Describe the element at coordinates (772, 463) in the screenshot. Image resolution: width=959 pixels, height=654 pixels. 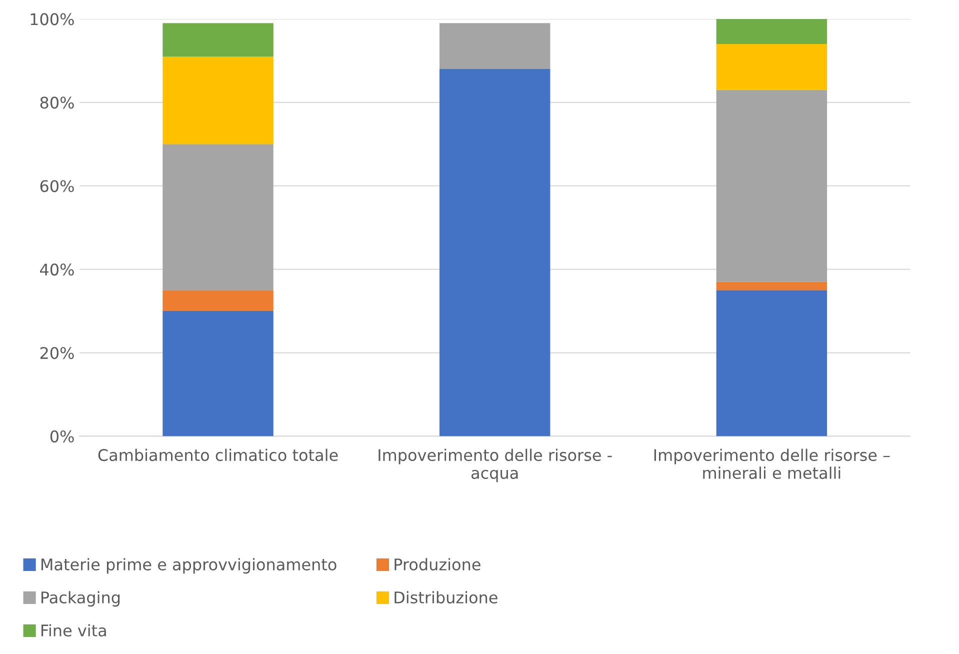
I see `x-tick-label: Impoverimento delle risorse – minerali e metalli` at that location.